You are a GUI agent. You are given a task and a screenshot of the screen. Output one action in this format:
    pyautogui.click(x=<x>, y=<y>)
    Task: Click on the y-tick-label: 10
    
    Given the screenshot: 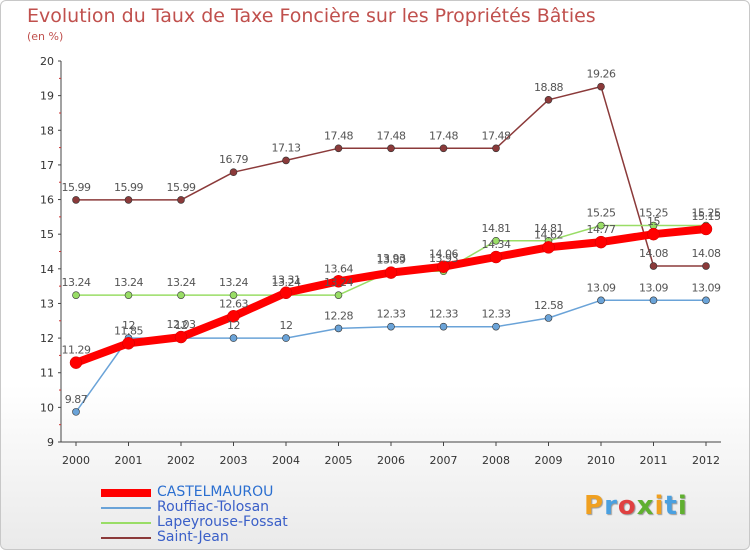 What is the action you would take?
    pyautogui.click(x=47, y=407)
    